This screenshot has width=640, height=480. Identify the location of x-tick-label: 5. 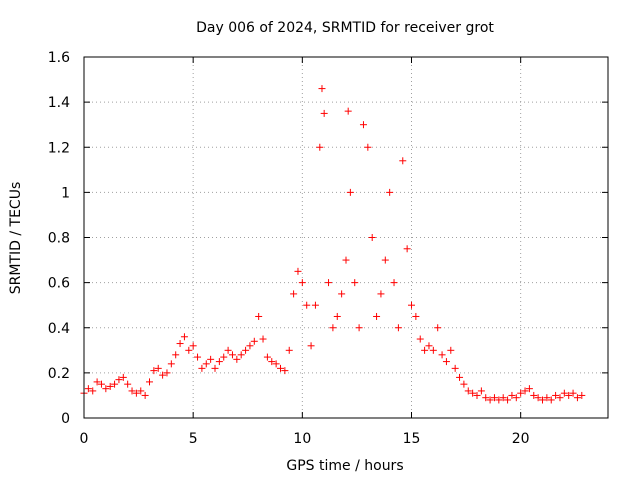
(193, 439).